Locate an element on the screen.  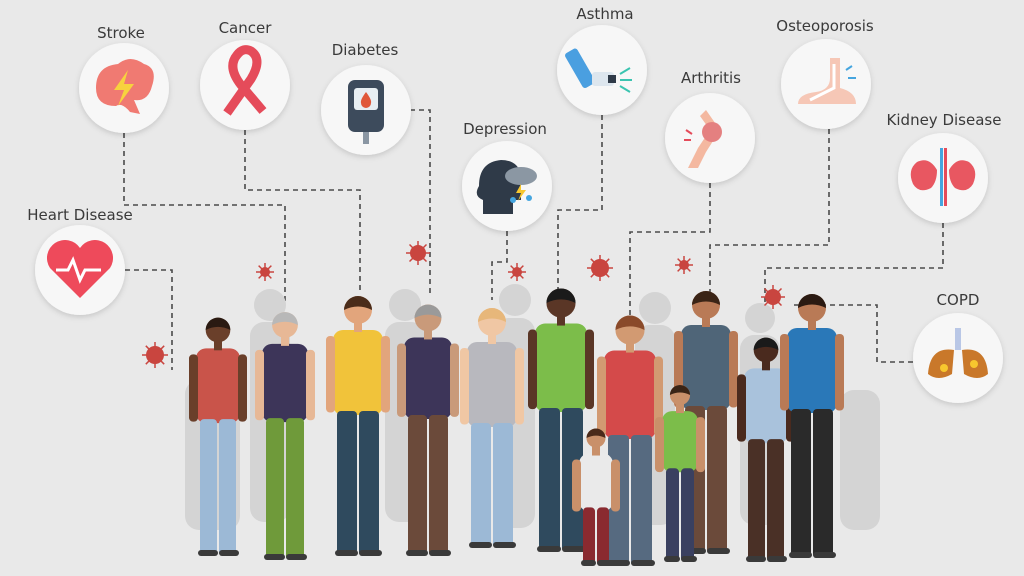
connector-depression is located at coordinates (499, 265).